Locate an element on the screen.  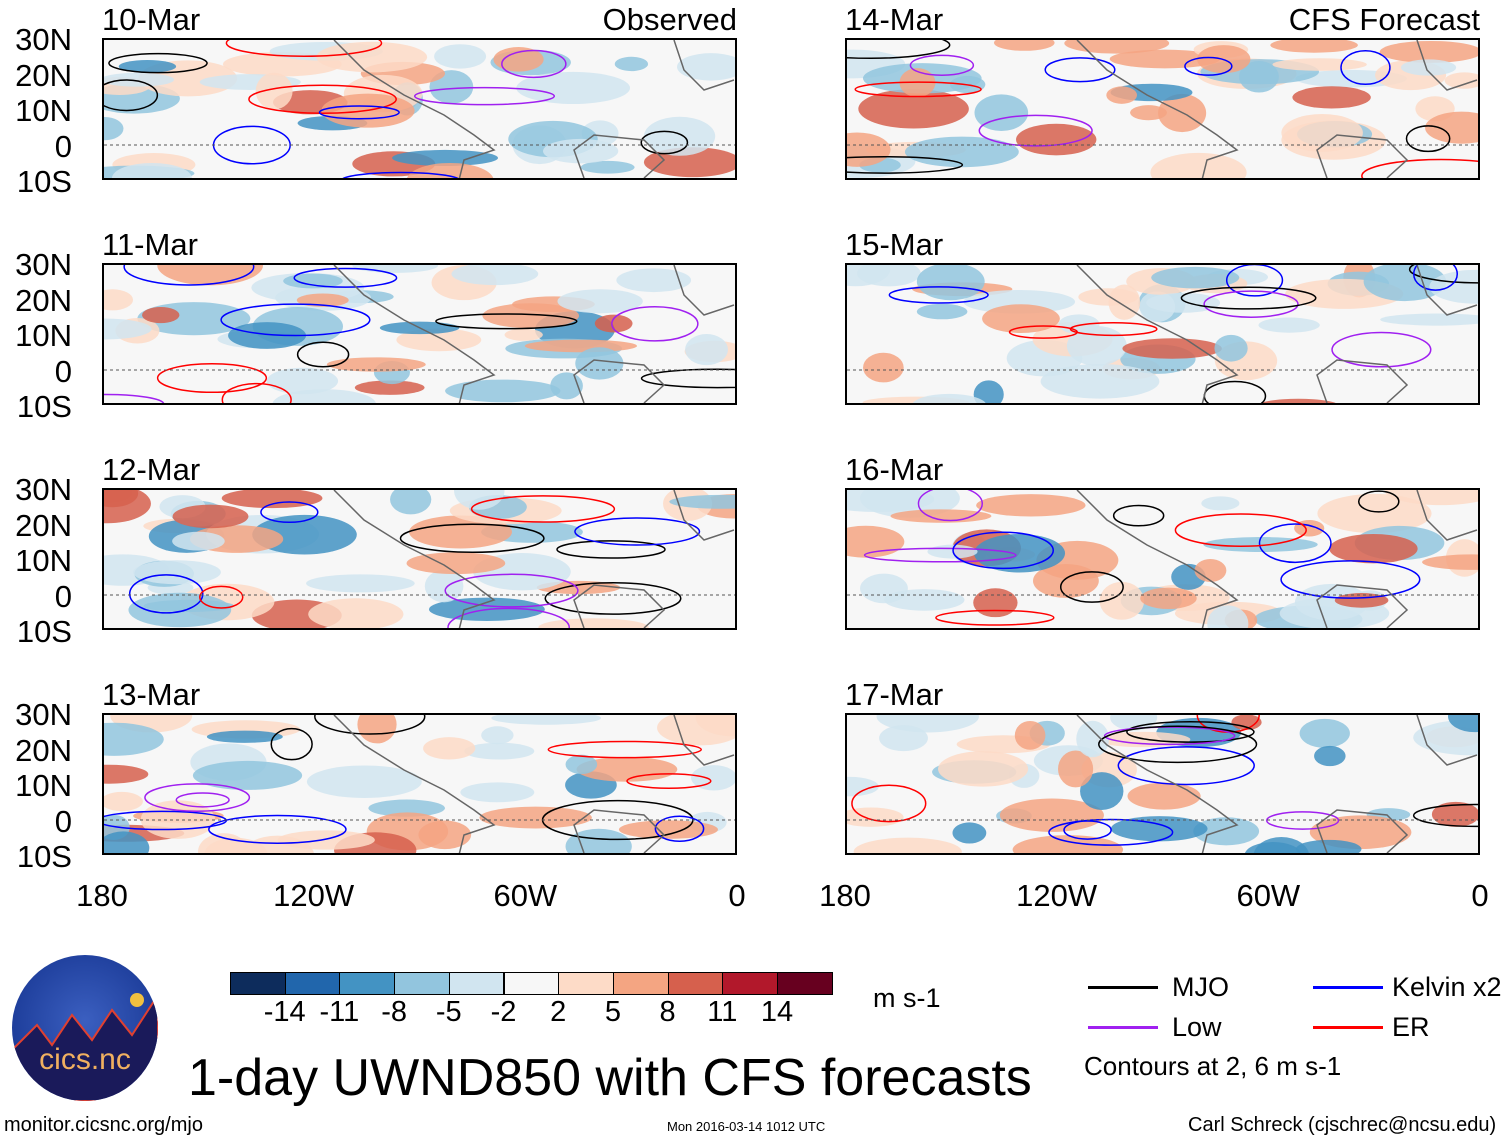
colorbar-tick-label: 11 is located at coordinates (722, 1012).